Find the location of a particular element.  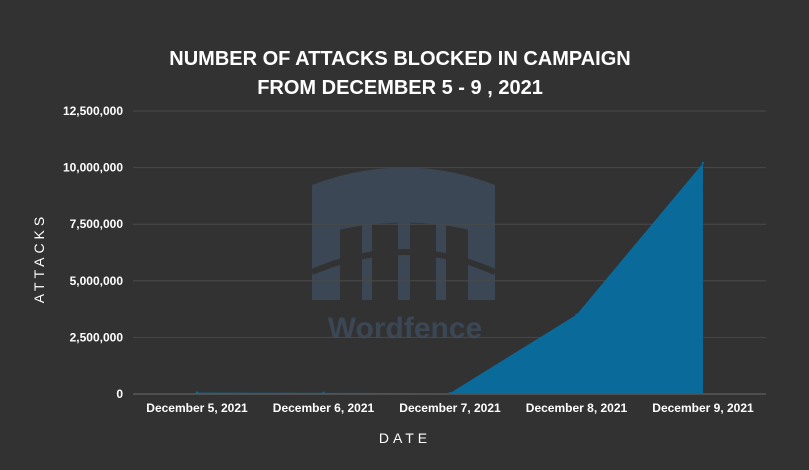

chart-title-line-2: FROM DECEMBER 5 - 9 , 2021 is located at coordinates (400, 88).